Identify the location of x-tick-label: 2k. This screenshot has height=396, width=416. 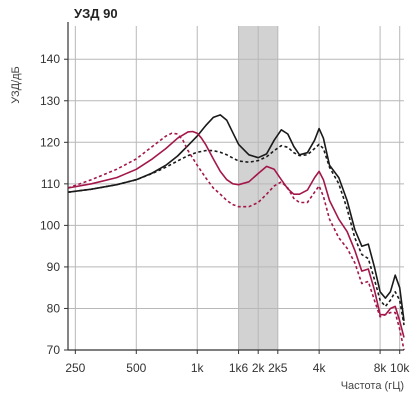
(259, 368).